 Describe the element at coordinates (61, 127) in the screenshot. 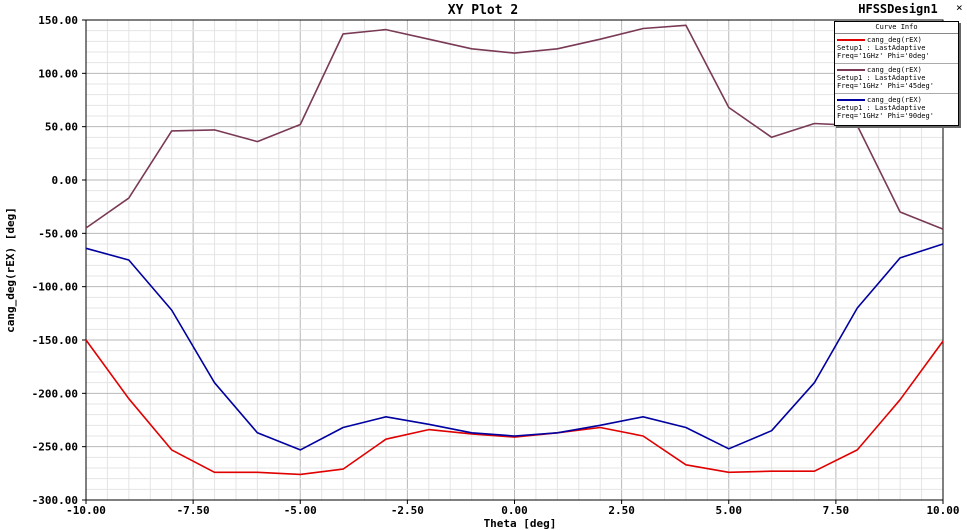

I see `y-tick-label: 50.00` at that location.